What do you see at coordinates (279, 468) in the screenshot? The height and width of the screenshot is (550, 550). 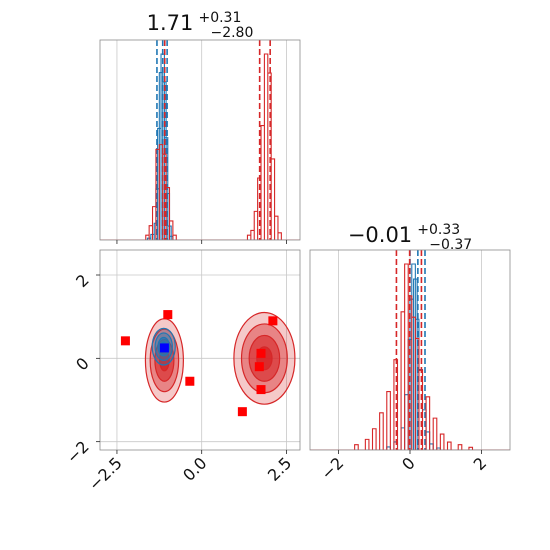 I see `joint-xtick-label-2: 2.5` at bounding box center [279, 468].